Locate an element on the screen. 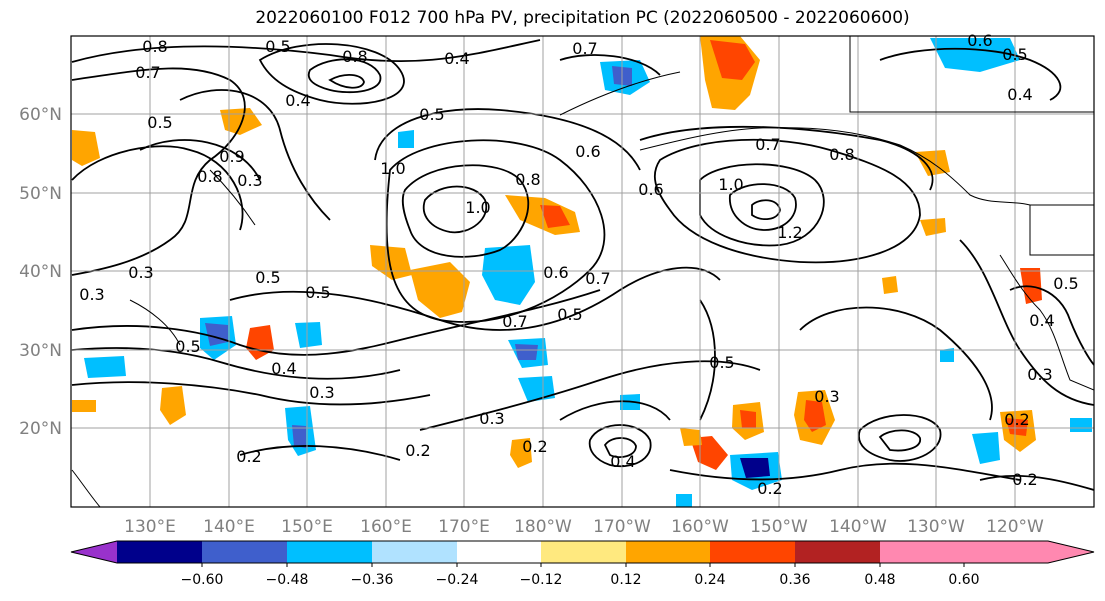  lon-label: 150°E is located at coordinates (307, 527).